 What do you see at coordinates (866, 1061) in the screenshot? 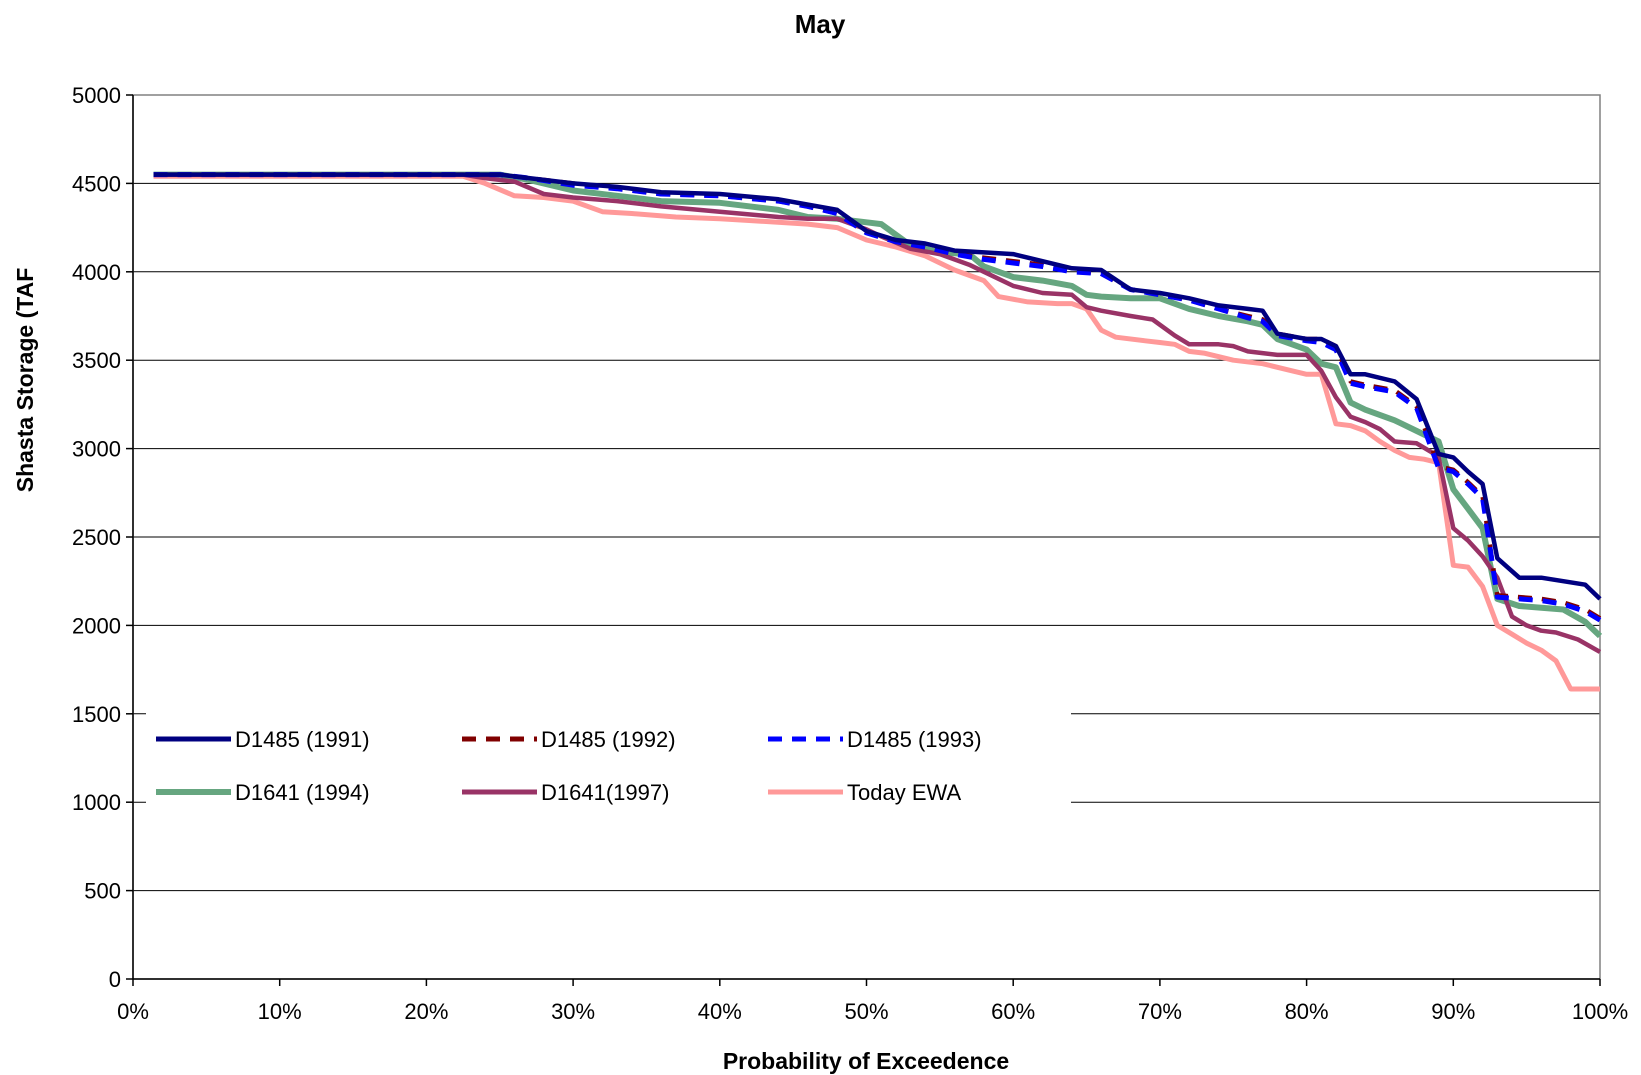
I see `x-axis-title: Probability of Exceedence` at bounding box center [866, 1061].